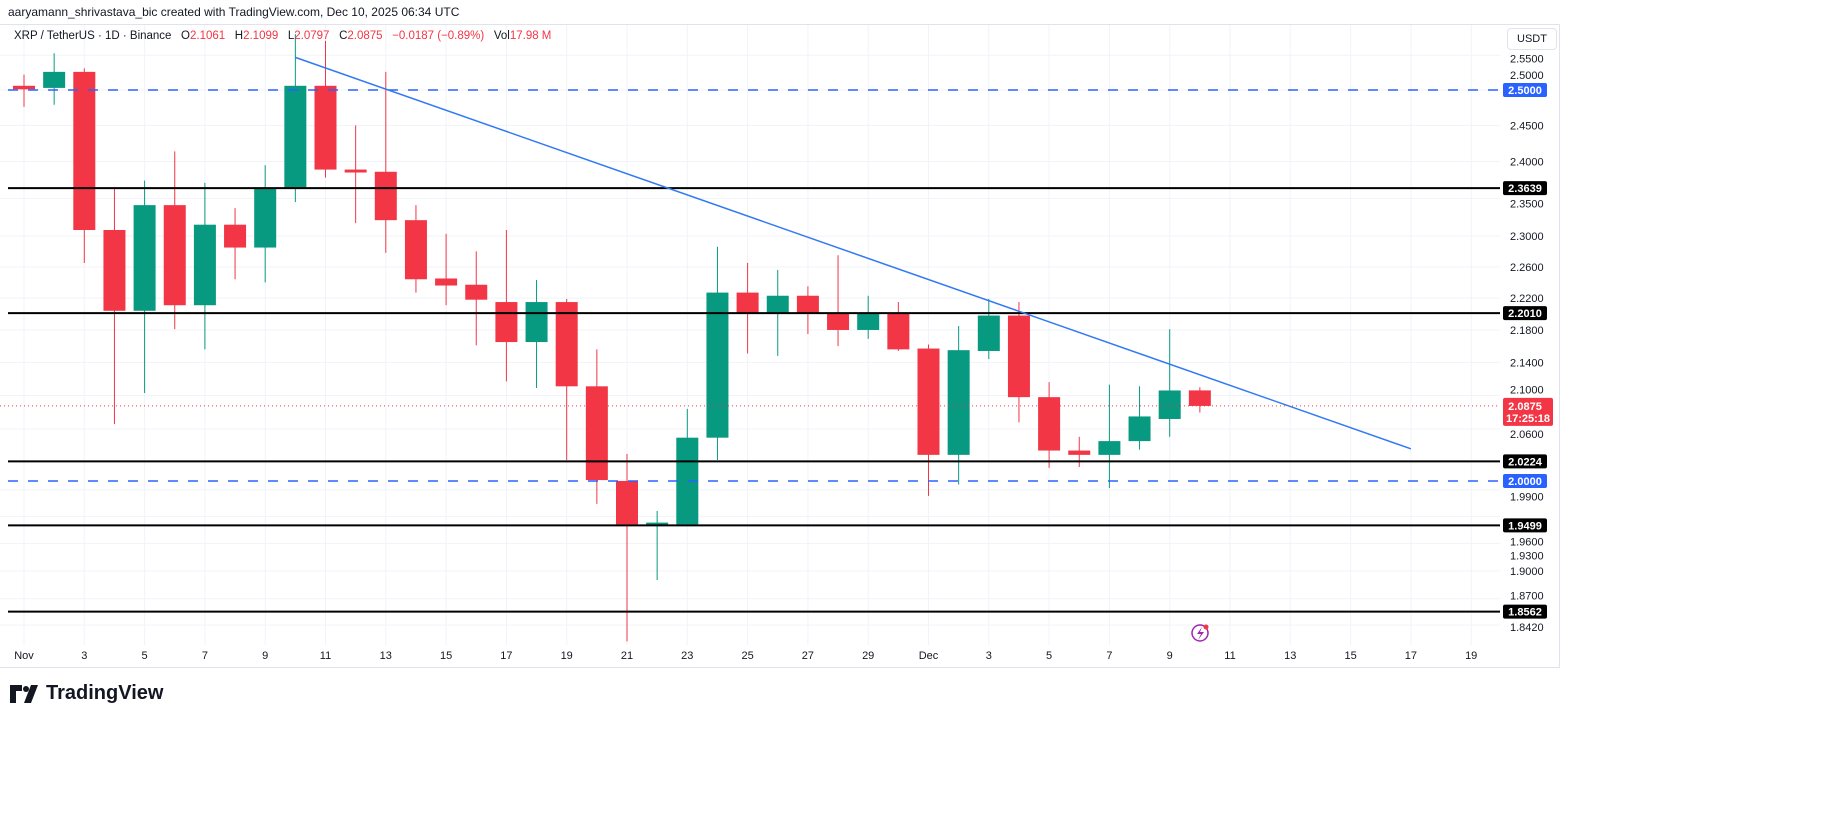  I want to click on tradingview-logo-icon, so click(24, 693).